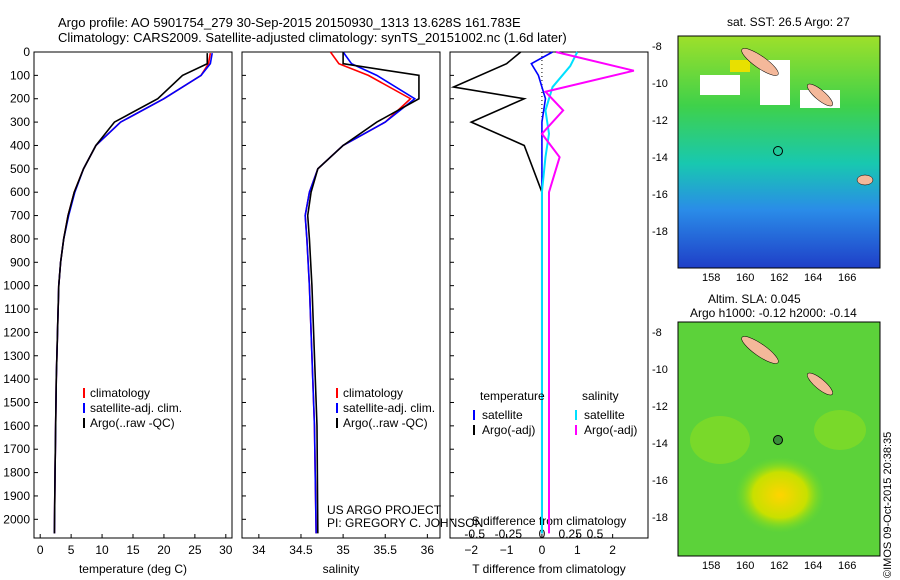 This screenshot has width=900, height=580. I want to click on sst-map, so click(779, 152).